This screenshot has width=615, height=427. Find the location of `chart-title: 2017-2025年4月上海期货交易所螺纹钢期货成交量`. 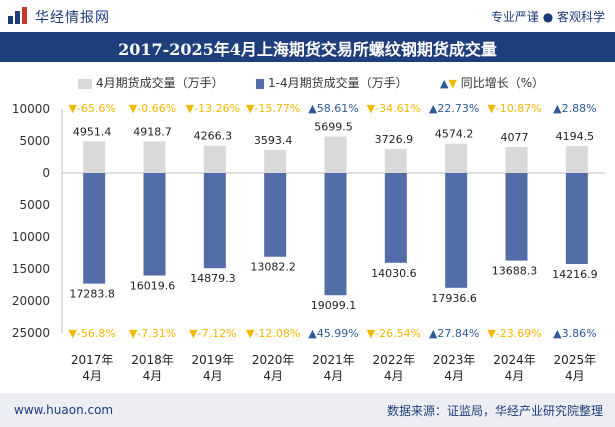

chart-title: 2017-2025年4月上海期货交易所螺纹钢期货成交量 is located at coordinates (307, 49).